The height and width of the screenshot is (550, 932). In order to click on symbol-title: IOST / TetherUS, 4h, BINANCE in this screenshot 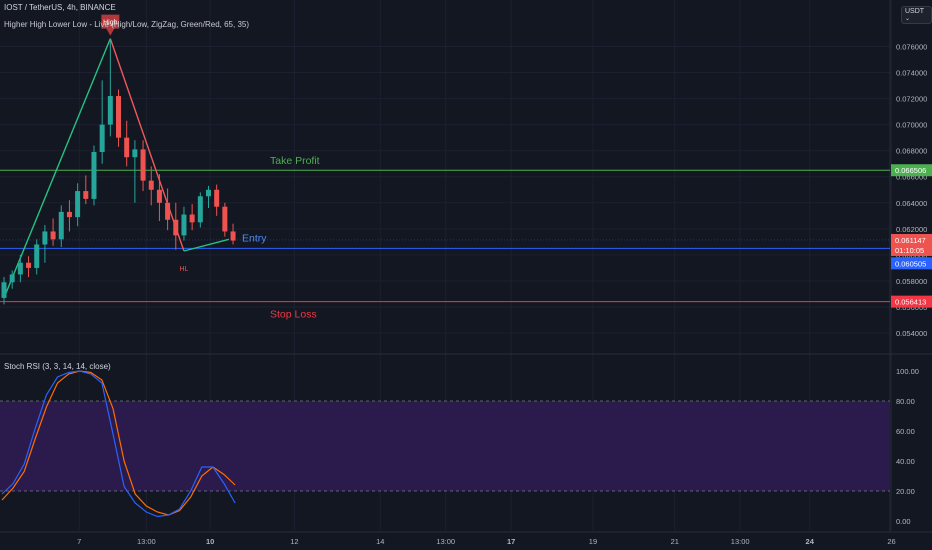, I will do `click(60, 7)`.